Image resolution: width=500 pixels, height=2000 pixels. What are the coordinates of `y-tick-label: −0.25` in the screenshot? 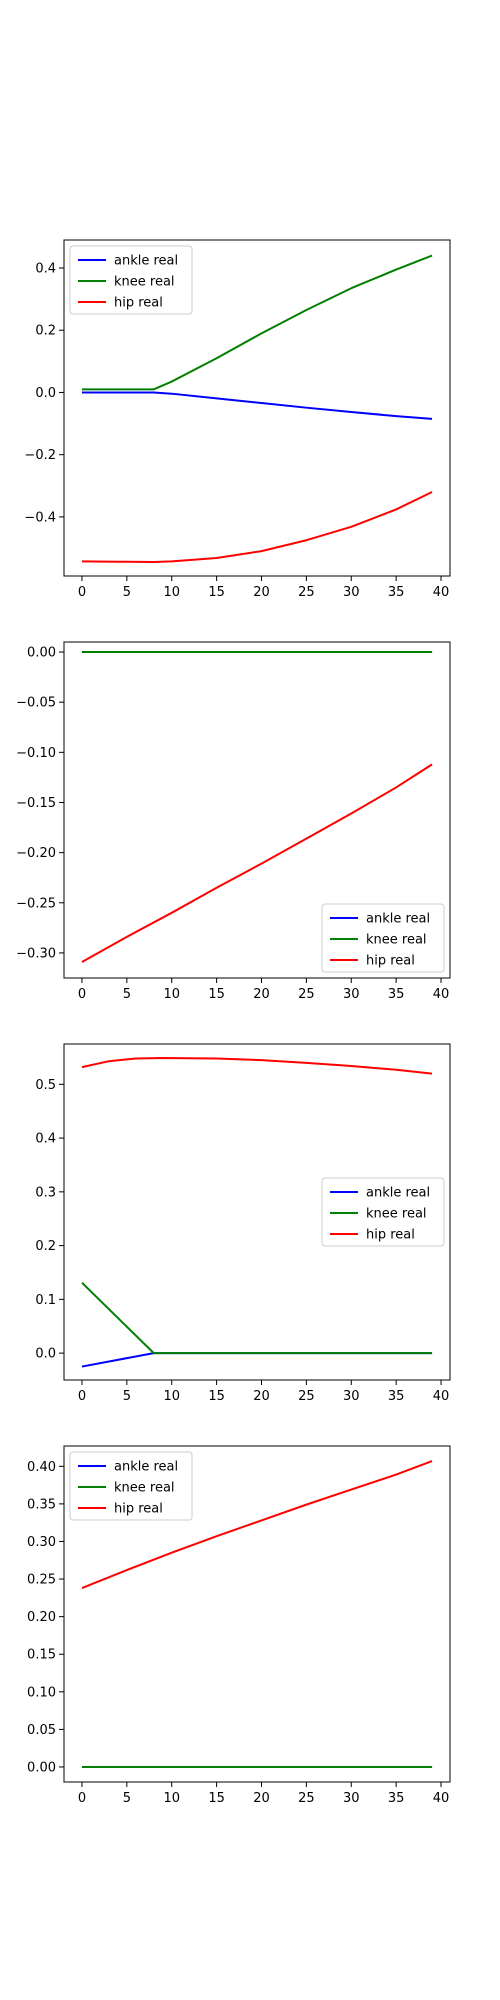 It's located at (36, 903).